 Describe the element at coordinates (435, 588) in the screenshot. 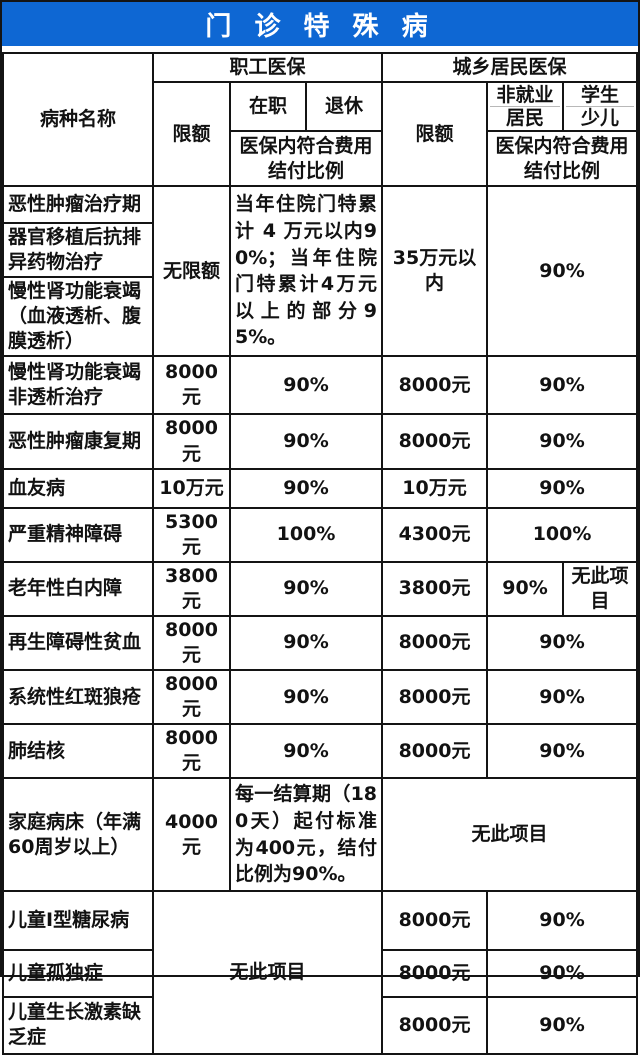

I see `cell-resident-limit: 3800元` at that location.